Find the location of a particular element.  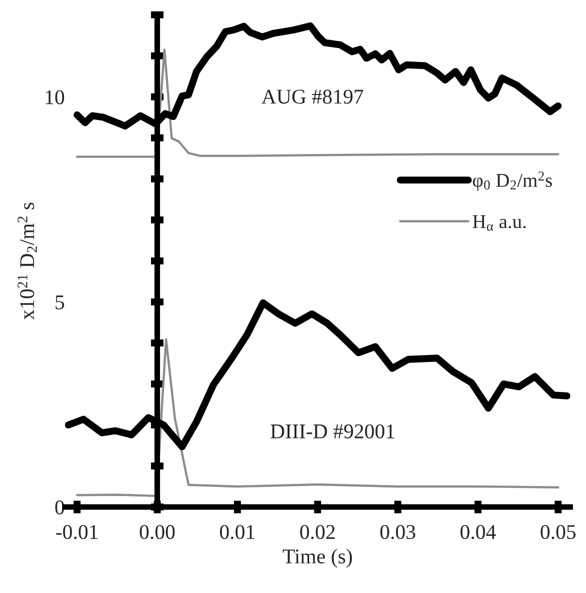

legend-label: φ$_{0}$ D$_{2}$/m$^{2}$s is located at coordinates (512, 181).